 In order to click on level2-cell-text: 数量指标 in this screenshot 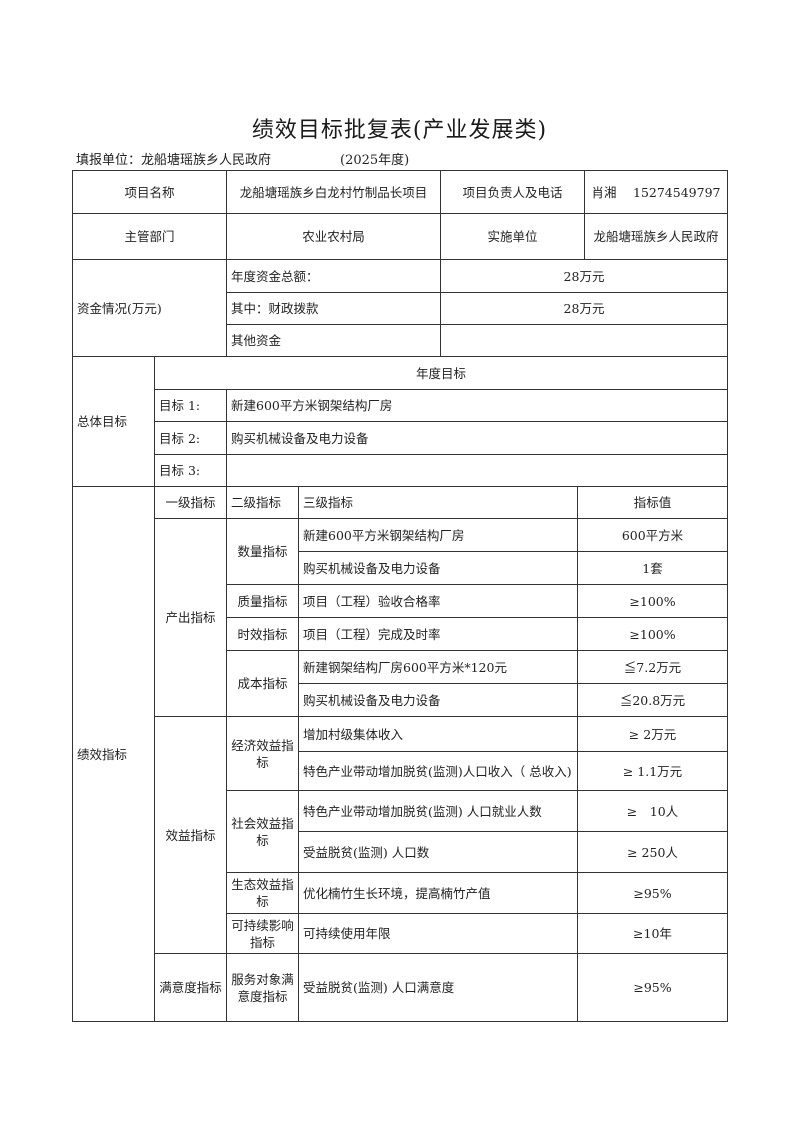, I will do `click(262, 551)`.